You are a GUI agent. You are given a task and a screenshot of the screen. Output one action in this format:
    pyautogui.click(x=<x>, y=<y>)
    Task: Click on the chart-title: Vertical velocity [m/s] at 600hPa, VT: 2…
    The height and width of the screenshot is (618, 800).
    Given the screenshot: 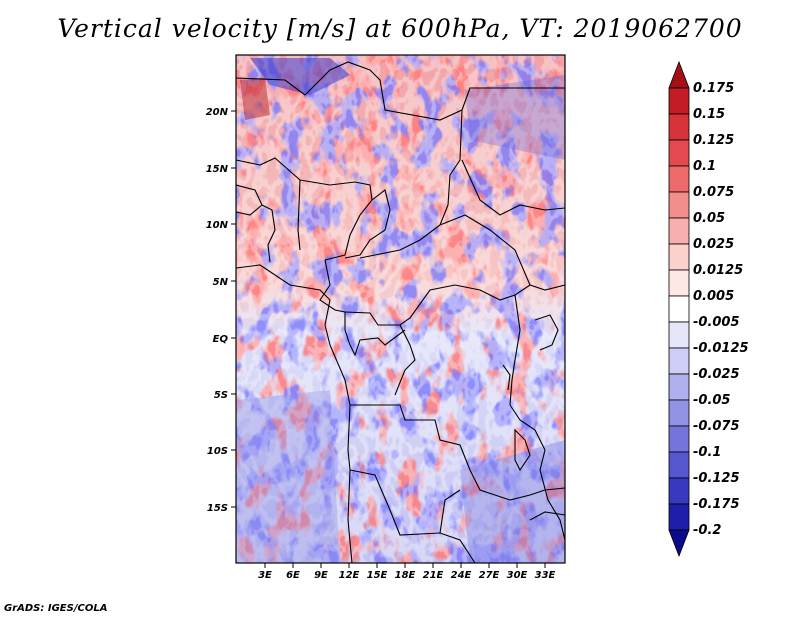 What is the action you would take?
    pyautogui.click(x=400, y=28)
    